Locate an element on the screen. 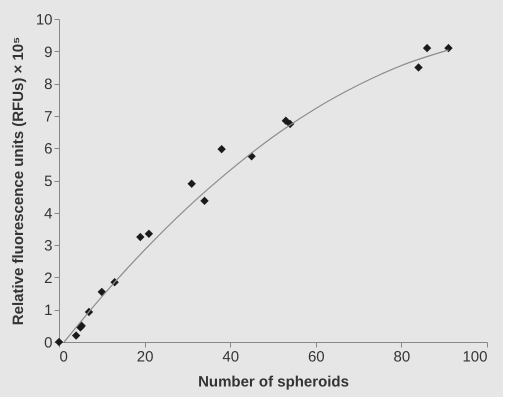  x-tick-label: 100 is located at coordinates (475, 357).